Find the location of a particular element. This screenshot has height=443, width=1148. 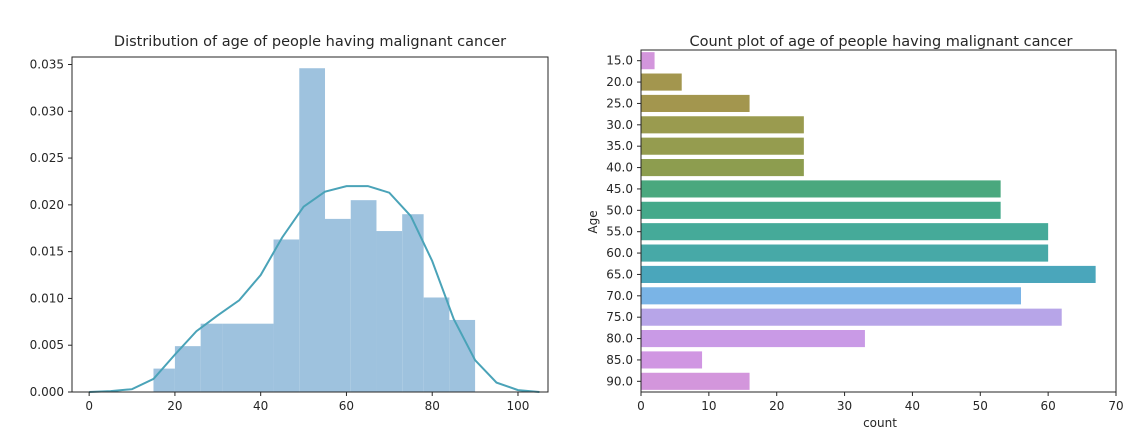

countplot-y-tick-label-15: 90.0 is located at coordinates (619, 381).